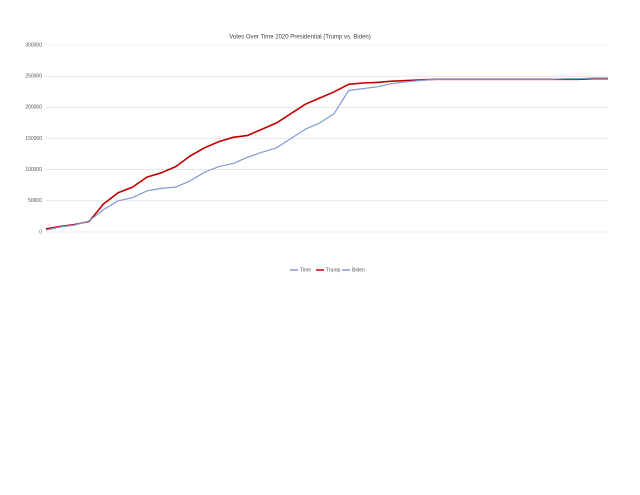 The height and width of the screenshot is (495, 640). What do you see at coordinates (33, 139) in the screenshot?
I see `y-tick-label: 150000` at bounding box center [33, 139].